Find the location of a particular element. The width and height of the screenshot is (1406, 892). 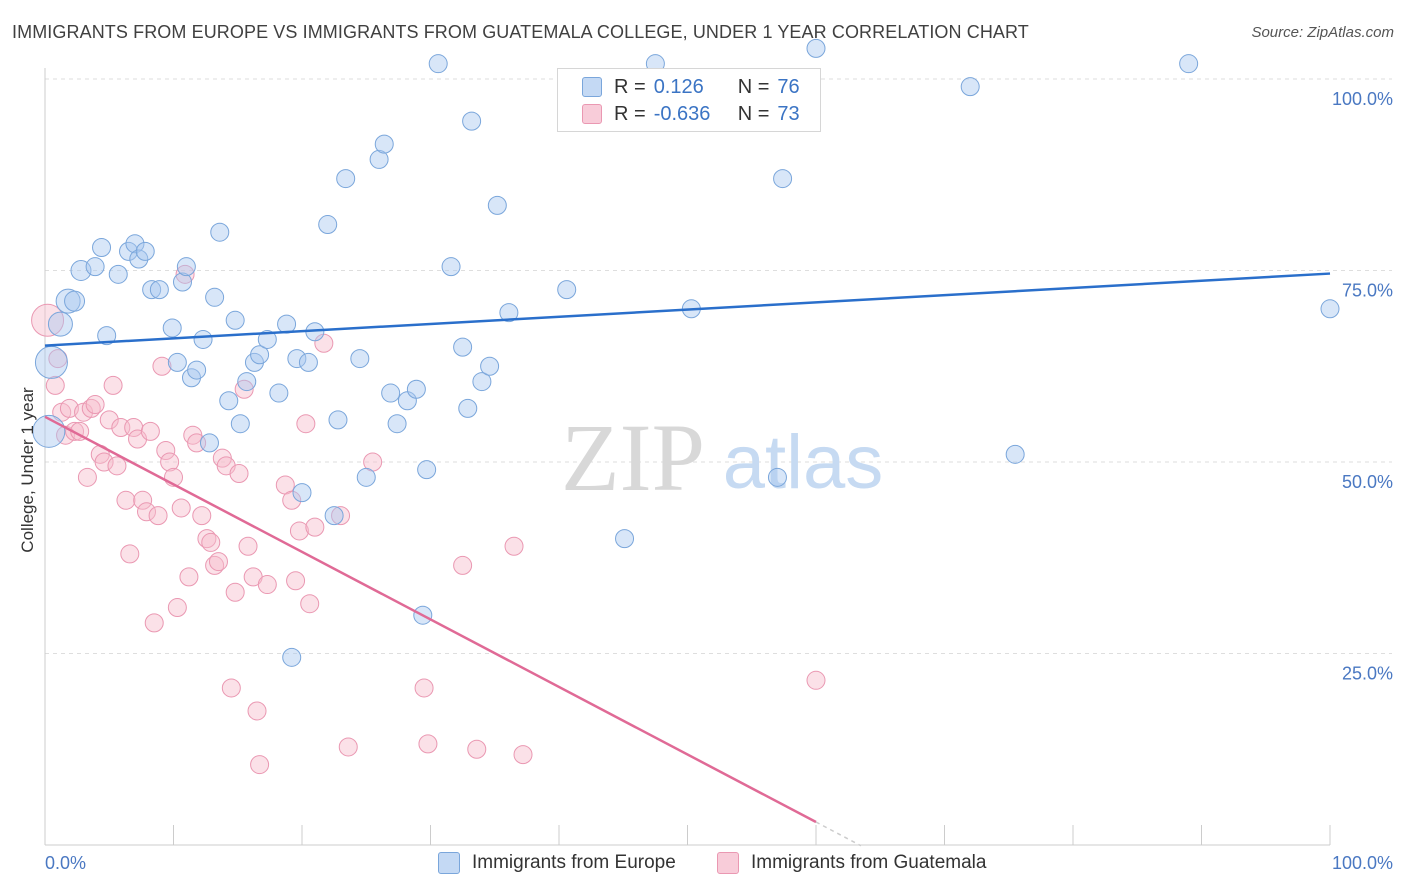

y-tick-label: 25.0% is located at coordinates (1367, 674).